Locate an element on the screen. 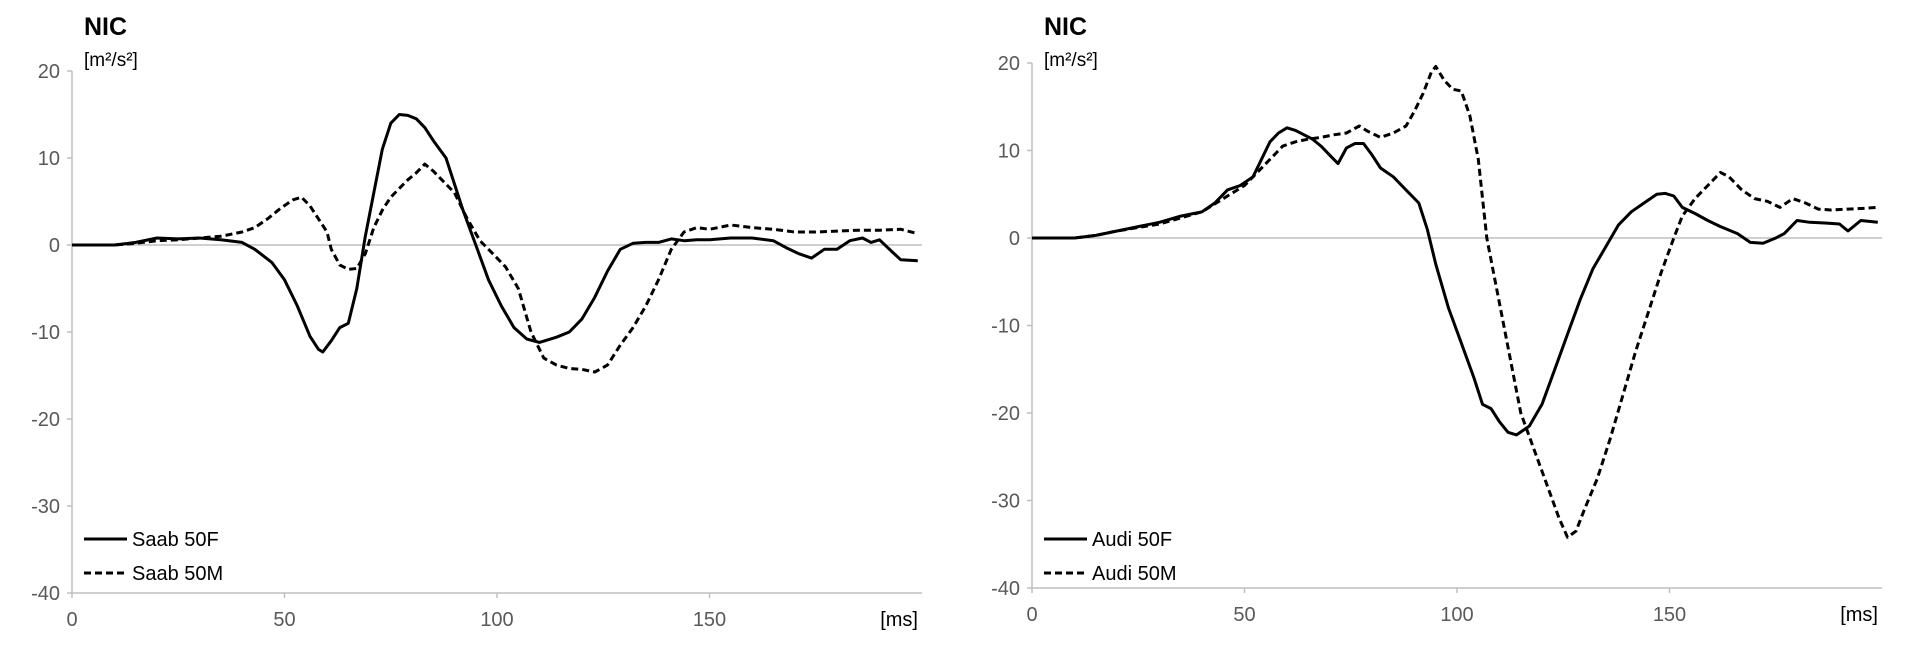 This screenshot has height=665, width=1930. legend-label: Saab 50F is located at coordinates (175, 540).